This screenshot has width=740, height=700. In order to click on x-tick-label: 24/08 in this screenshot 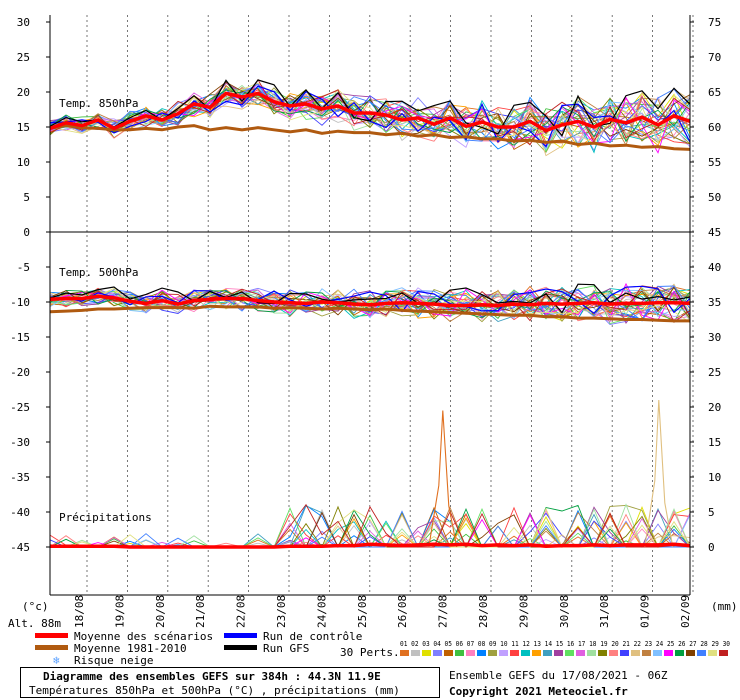, I will do `click(321, 611)`.